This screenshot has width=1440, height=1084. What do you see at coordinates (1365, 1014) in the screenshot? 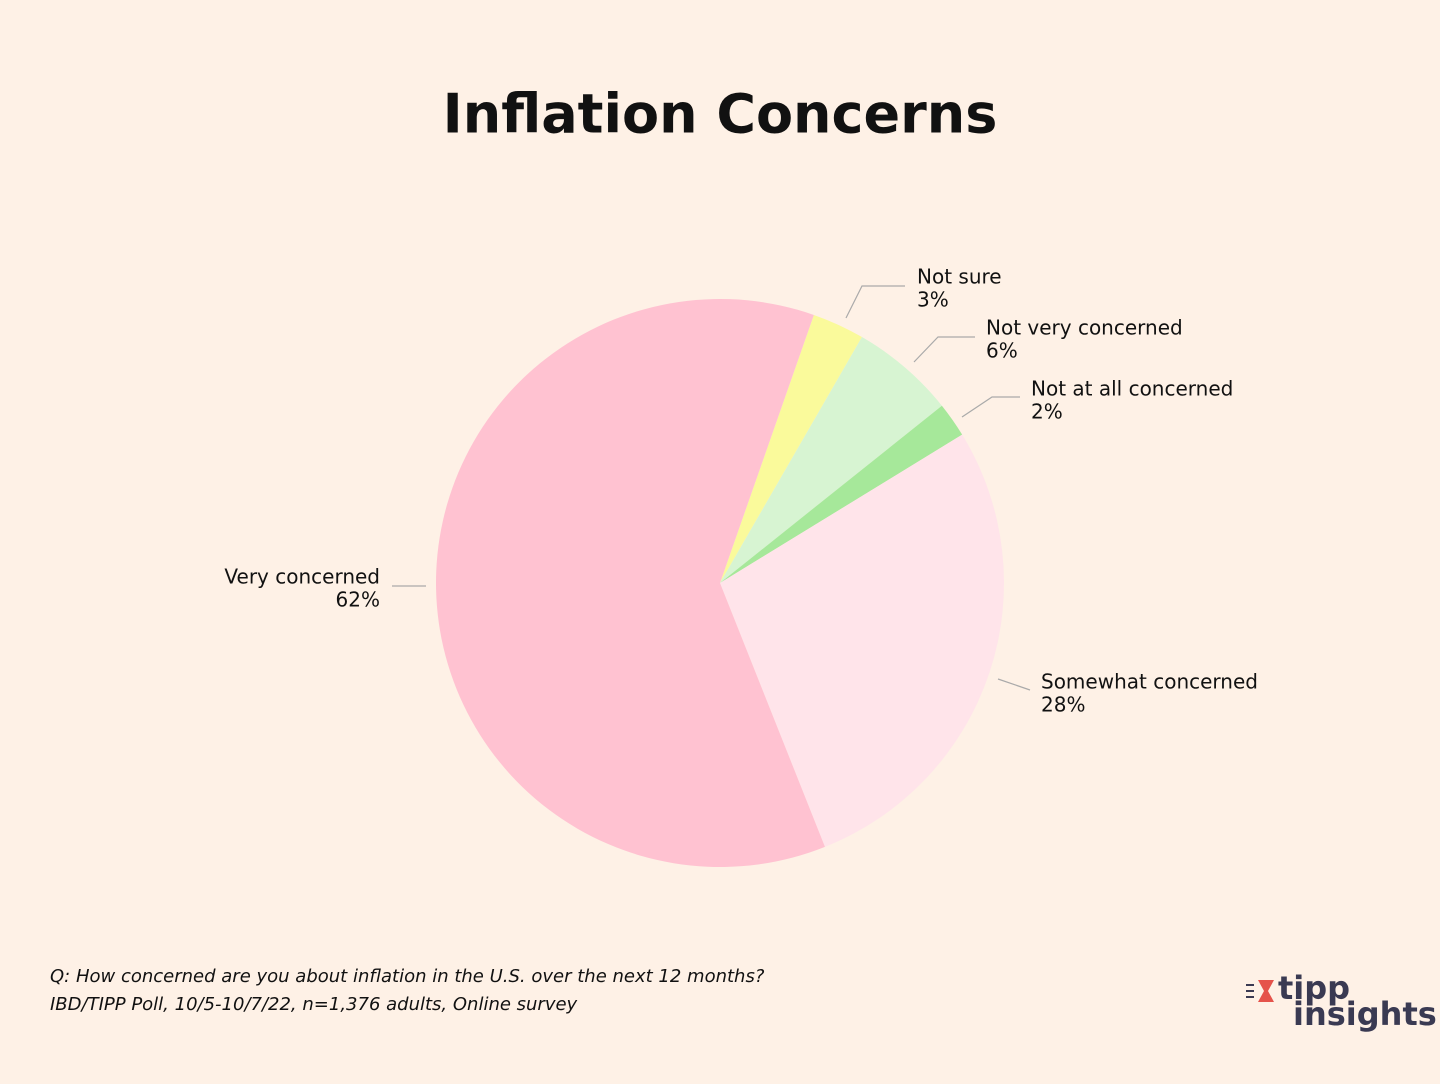
I see `logo-text: insights` at bounding box center [1365, 1014].